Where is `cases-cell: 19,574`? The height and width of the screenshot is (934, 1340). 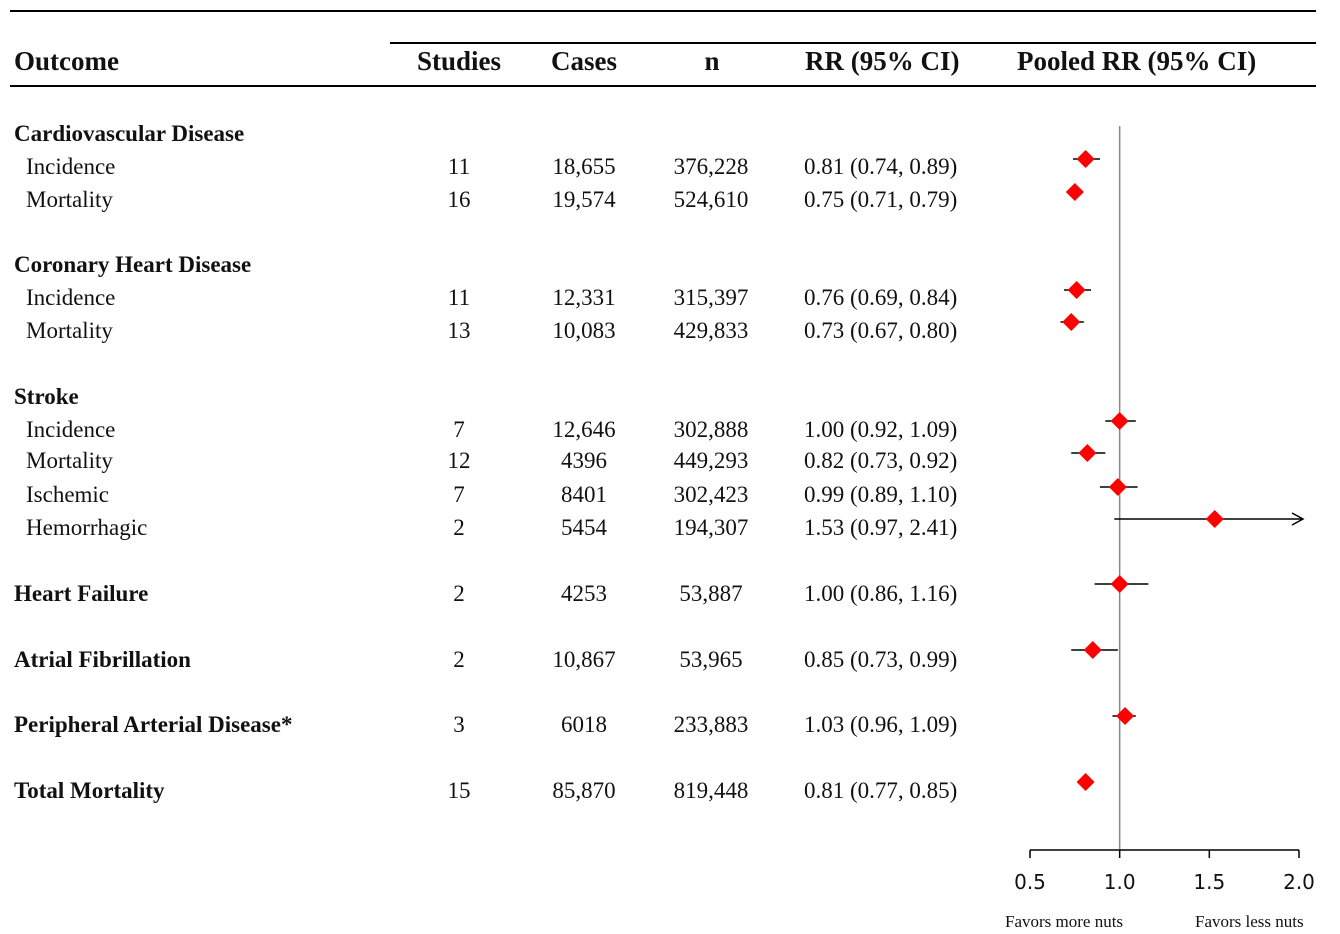
cases-cell: 19,574 is located at coordinates (584, 199).